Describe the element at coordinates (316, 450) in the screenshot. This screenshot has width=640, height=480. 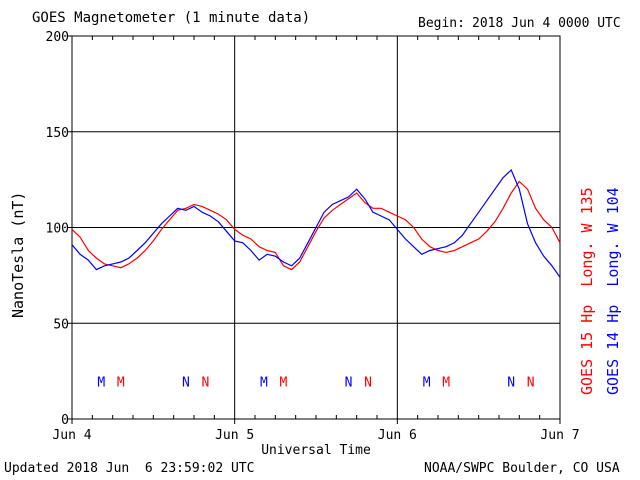
I see `x-axis-label: Universal Time` at that location.